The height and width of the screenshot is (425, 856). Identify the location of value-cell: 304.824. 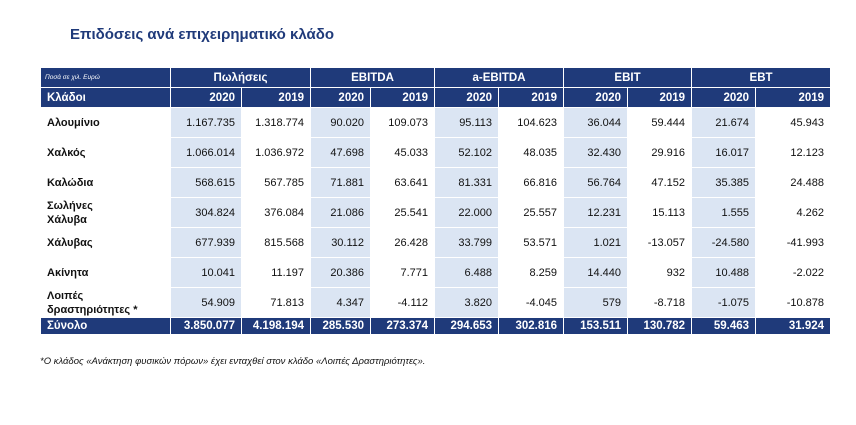
(206, 212).